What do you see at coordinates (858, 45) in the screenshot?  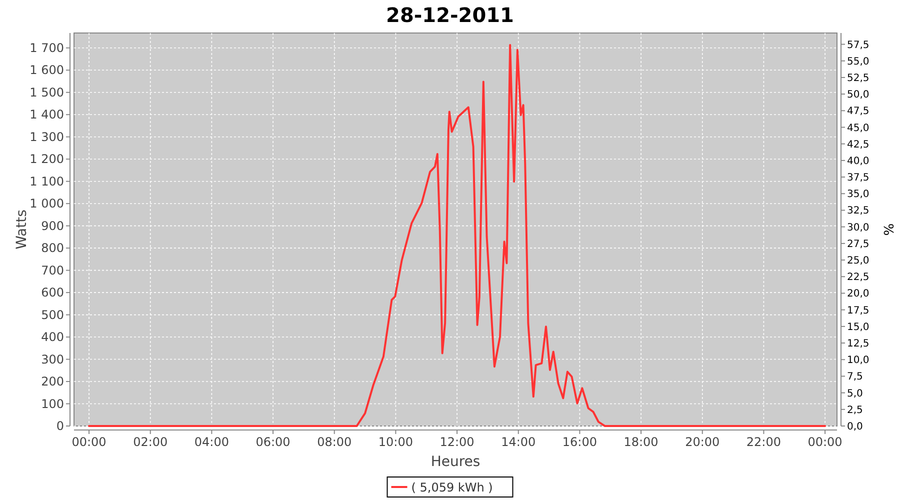 I see `y2-tick-label: 57,5` at bounding box center [858, 45].